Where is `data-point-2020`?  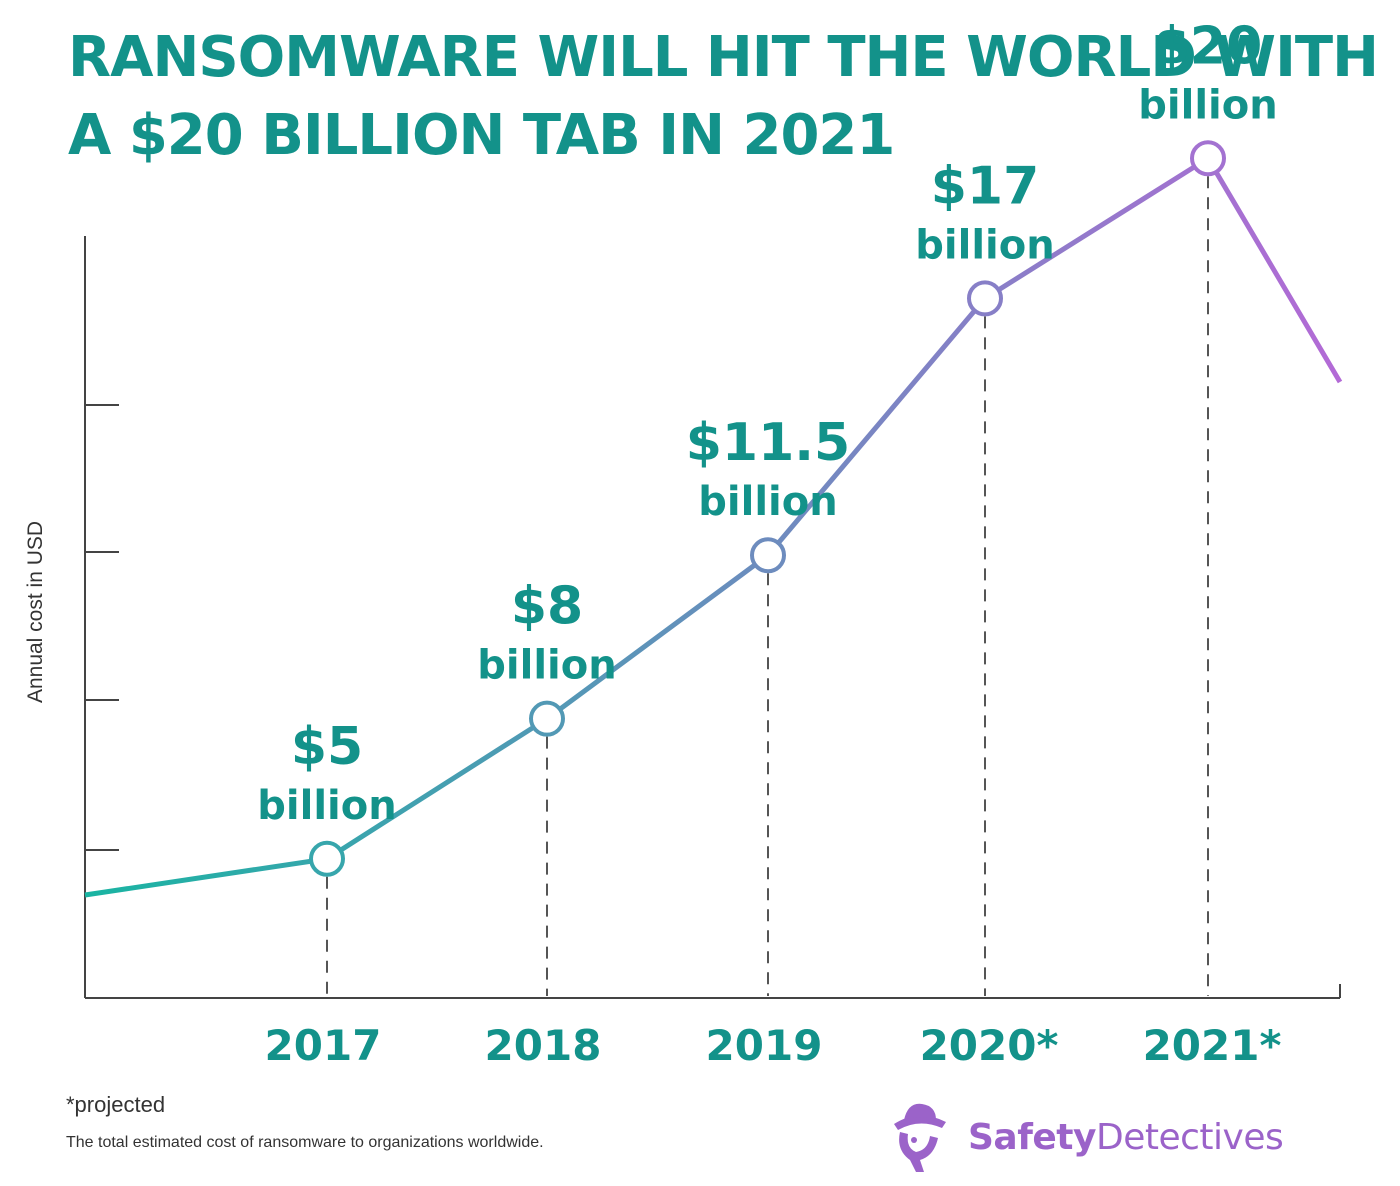 data-point-2020 is located at coordinates (985, 298).